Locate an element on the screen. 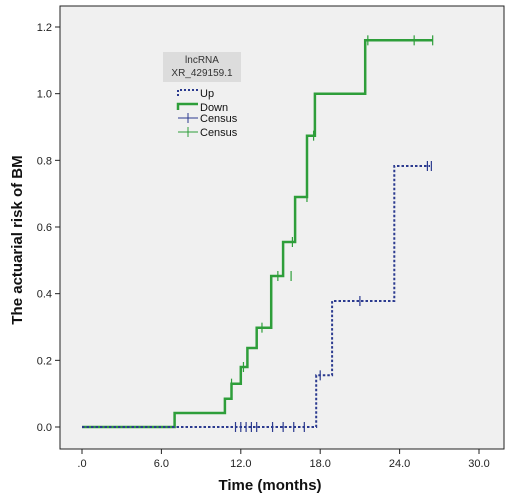 Image resolution: width=510 pixels, height=497 pixels. x-axis-ticks: .0 6.0 12.0 18.0 24.0 30.0 is located at coordinates (283, 459).